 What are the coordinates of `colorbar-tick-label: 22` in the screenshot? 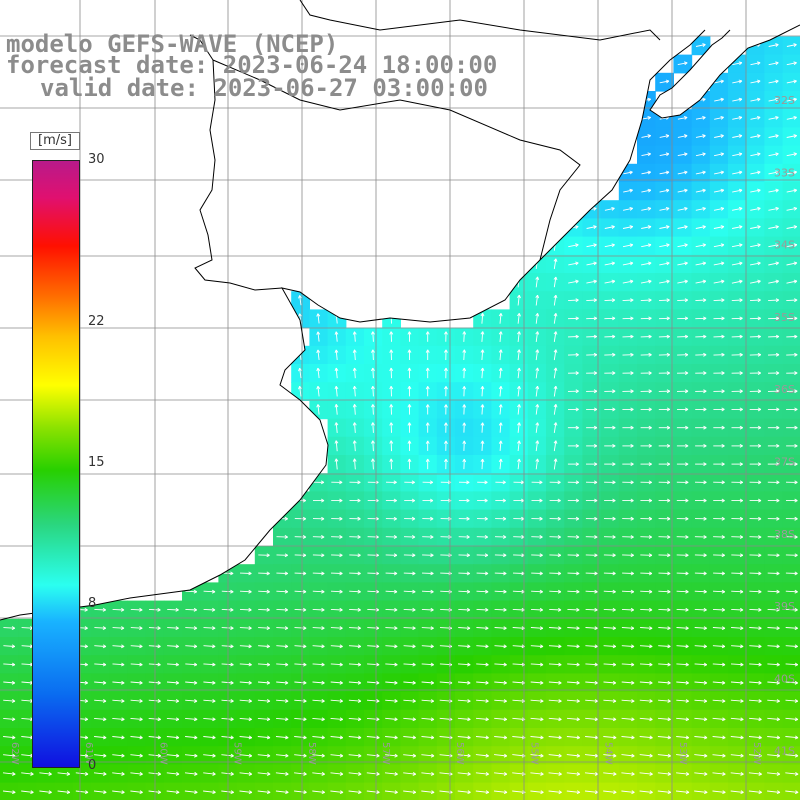 It's located at (96, 321).